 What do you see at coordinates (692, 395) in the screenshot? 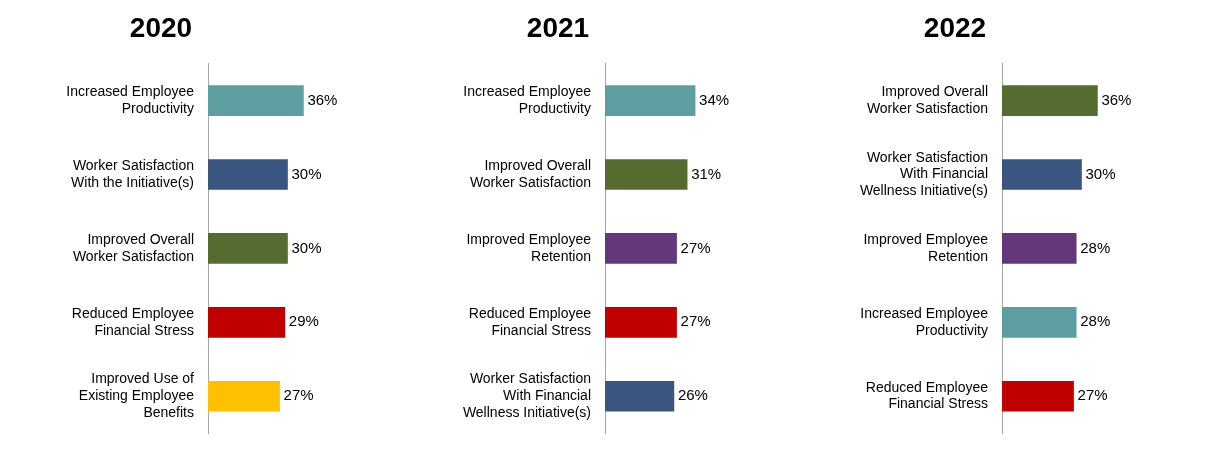
I see `data-label: 26%` at bounding box center [692, 395].